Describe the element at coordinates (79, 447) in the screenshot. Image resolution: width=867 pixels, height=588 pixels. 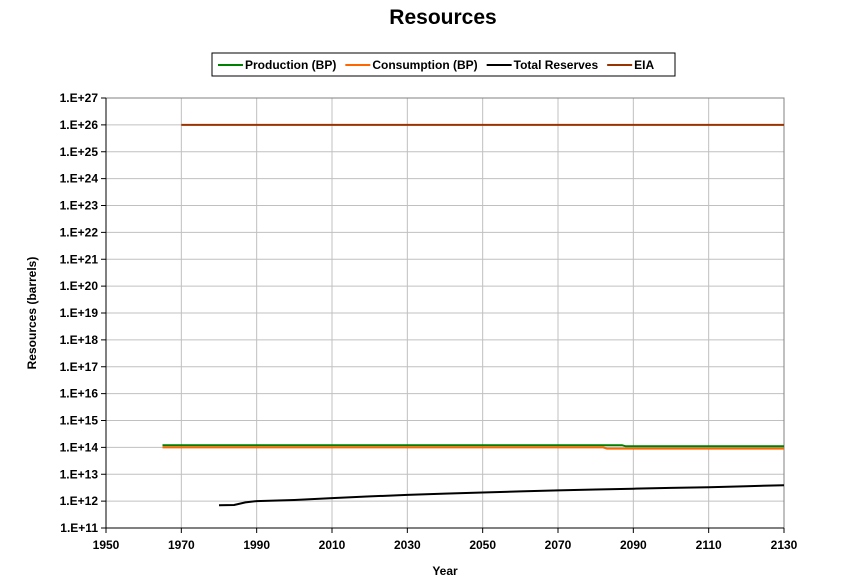
I see `y-tick-label: 1.E+14` at that location.